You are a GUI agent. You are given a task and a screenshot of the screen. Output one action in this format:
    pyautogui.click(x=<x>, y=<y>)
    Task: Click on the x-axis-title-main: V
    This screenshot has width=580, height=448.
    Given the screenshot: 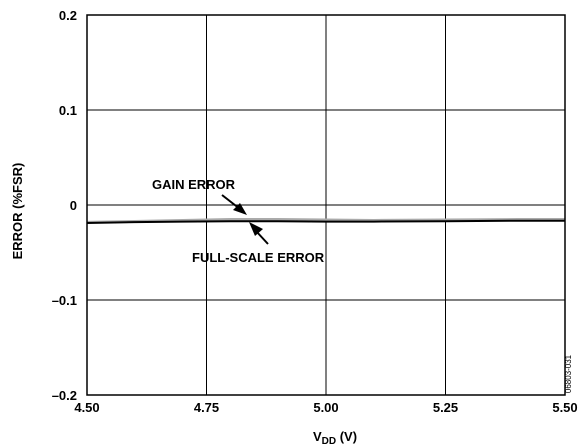 What is the action you would take?
    pyautogui.click(x=317, y=436)
    